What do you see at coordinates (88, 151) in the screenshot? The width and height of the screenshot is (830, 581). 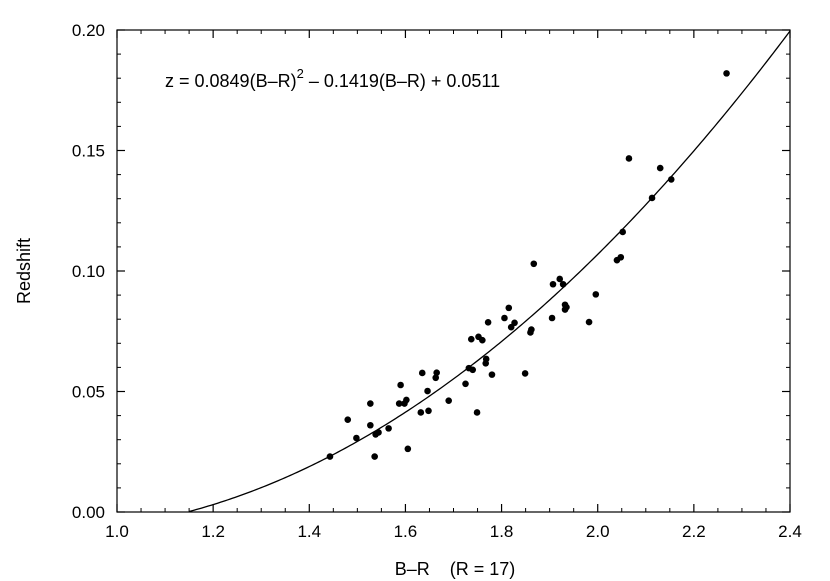 I see `y-tick-label: 0.15` at bounding box center [88, 151].